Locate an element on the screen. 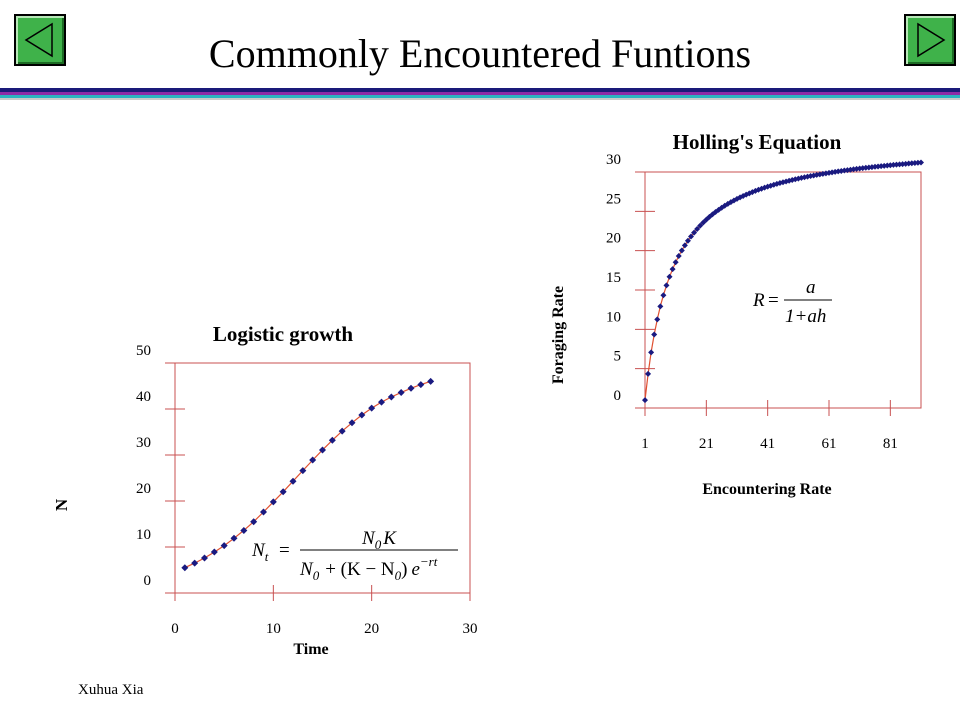 The image size is (960, 720). holling-series-line is located at coordinates (783, 281).